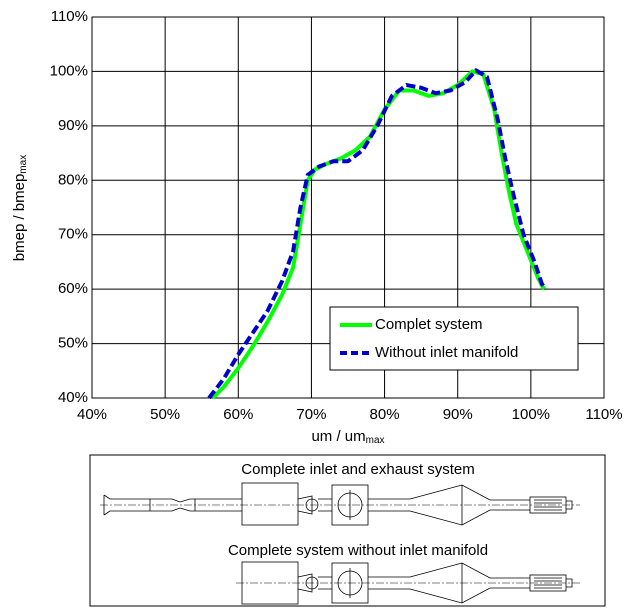 This screenshot has width=626, height=610. What do you see at coordinates (454, 338) in the screenshot?
I see `legend-box` at bounding box center [454, 338].